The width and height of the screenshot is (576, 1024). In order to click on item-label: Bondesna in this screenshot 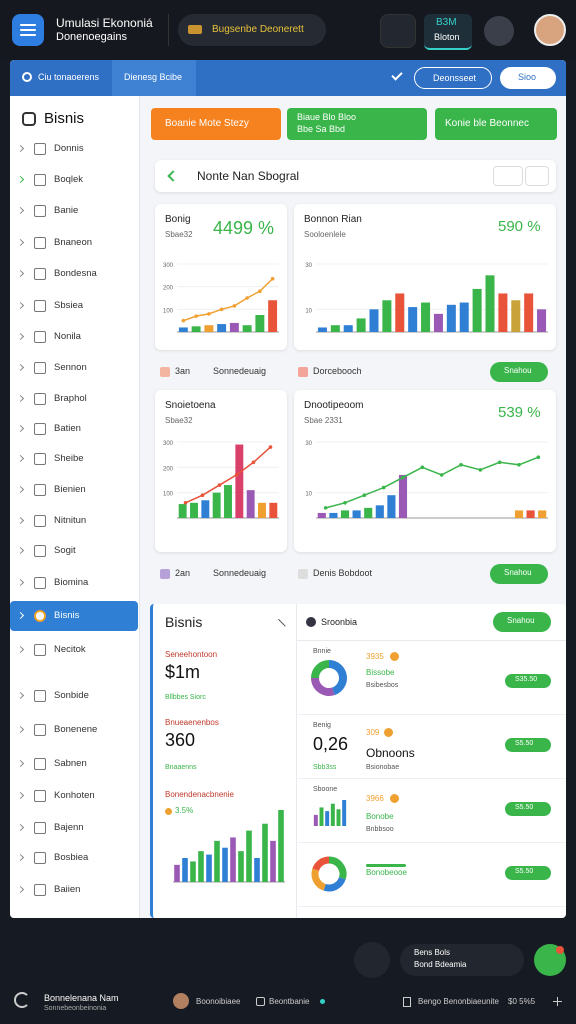, I will do `click(75, 273)`.